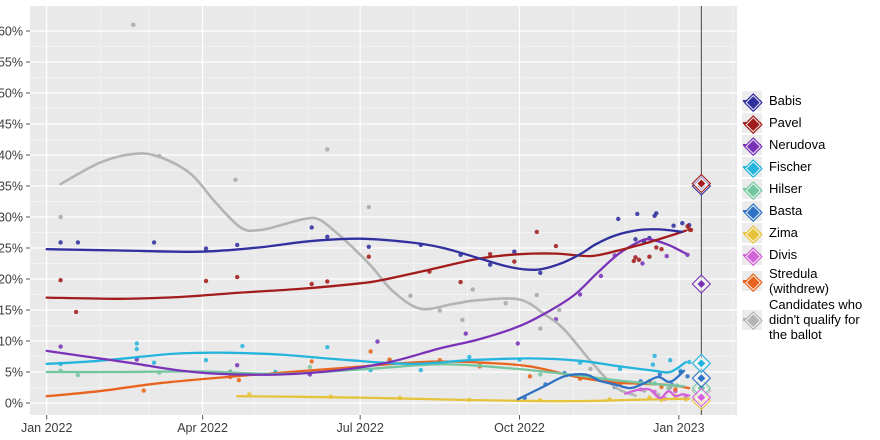 Image resolution: width=880 pixels, height=440 pixels. I want to click on y-tick-label: 10%, so click(11, 341).